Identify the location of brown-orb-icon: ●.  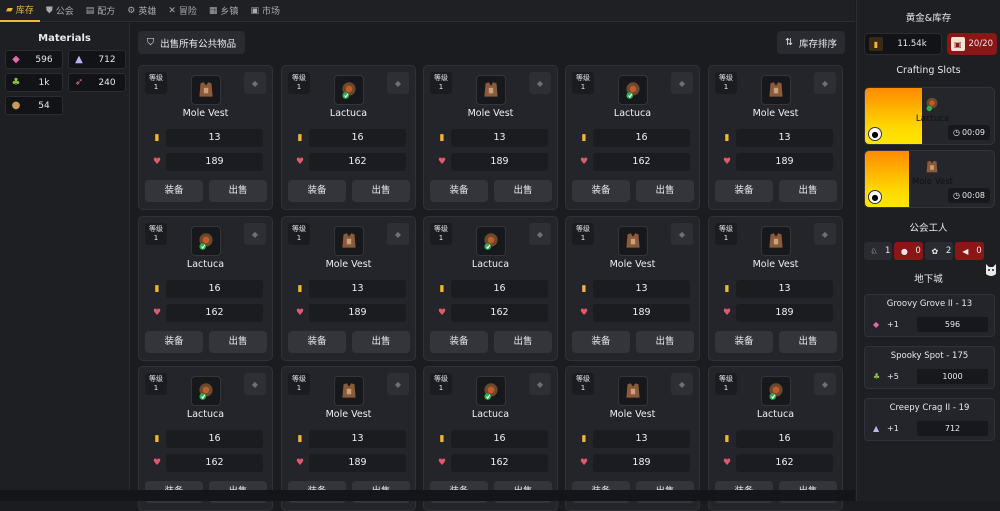
(16, 105).